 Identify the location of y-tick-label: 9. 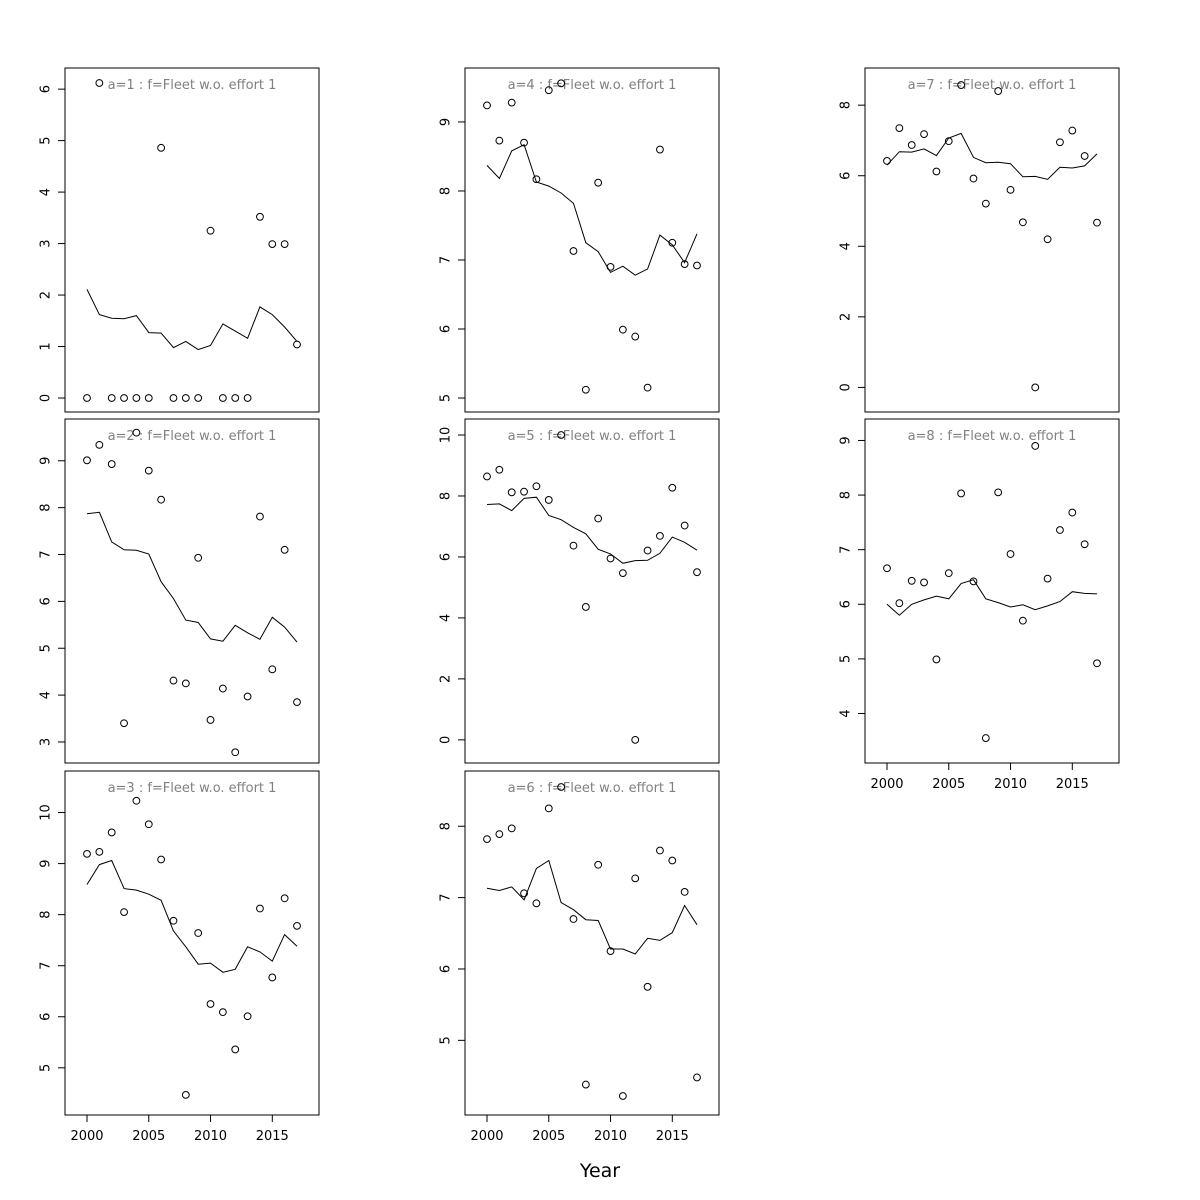
(46, 461).